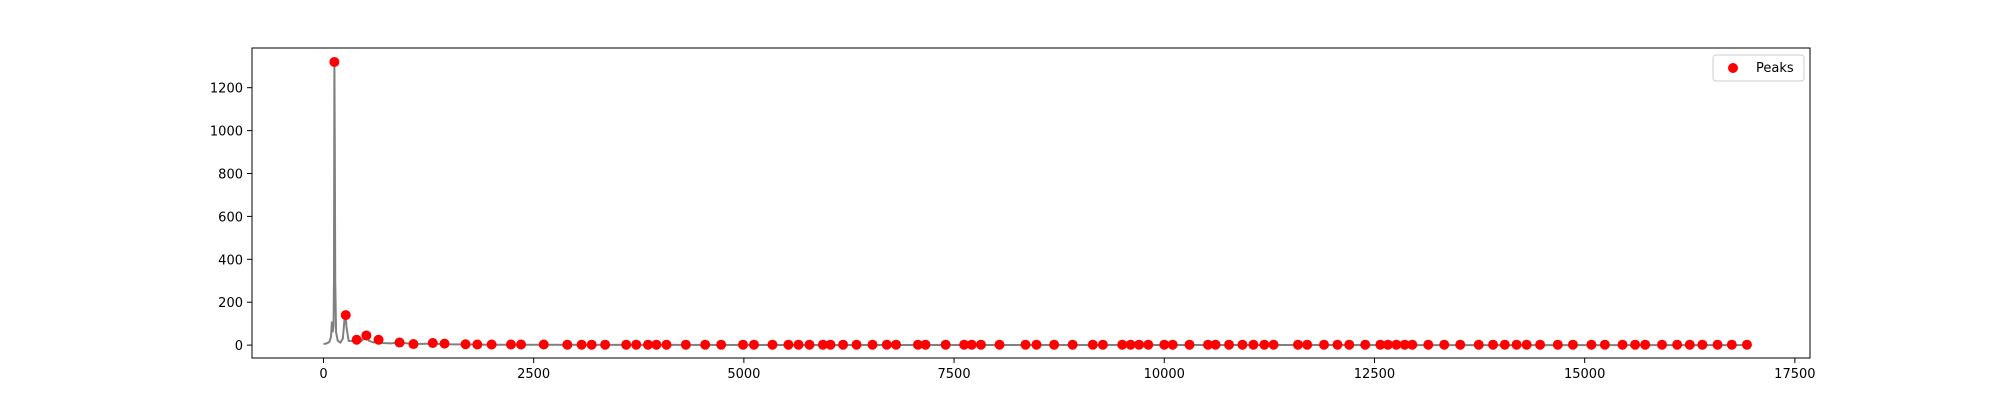 Image resolution: width=2000 pixels, height=400 pixels. Describe the element at coordinates (230, 175) in the screenshot. I see `y-tick-label: 800` at that location.